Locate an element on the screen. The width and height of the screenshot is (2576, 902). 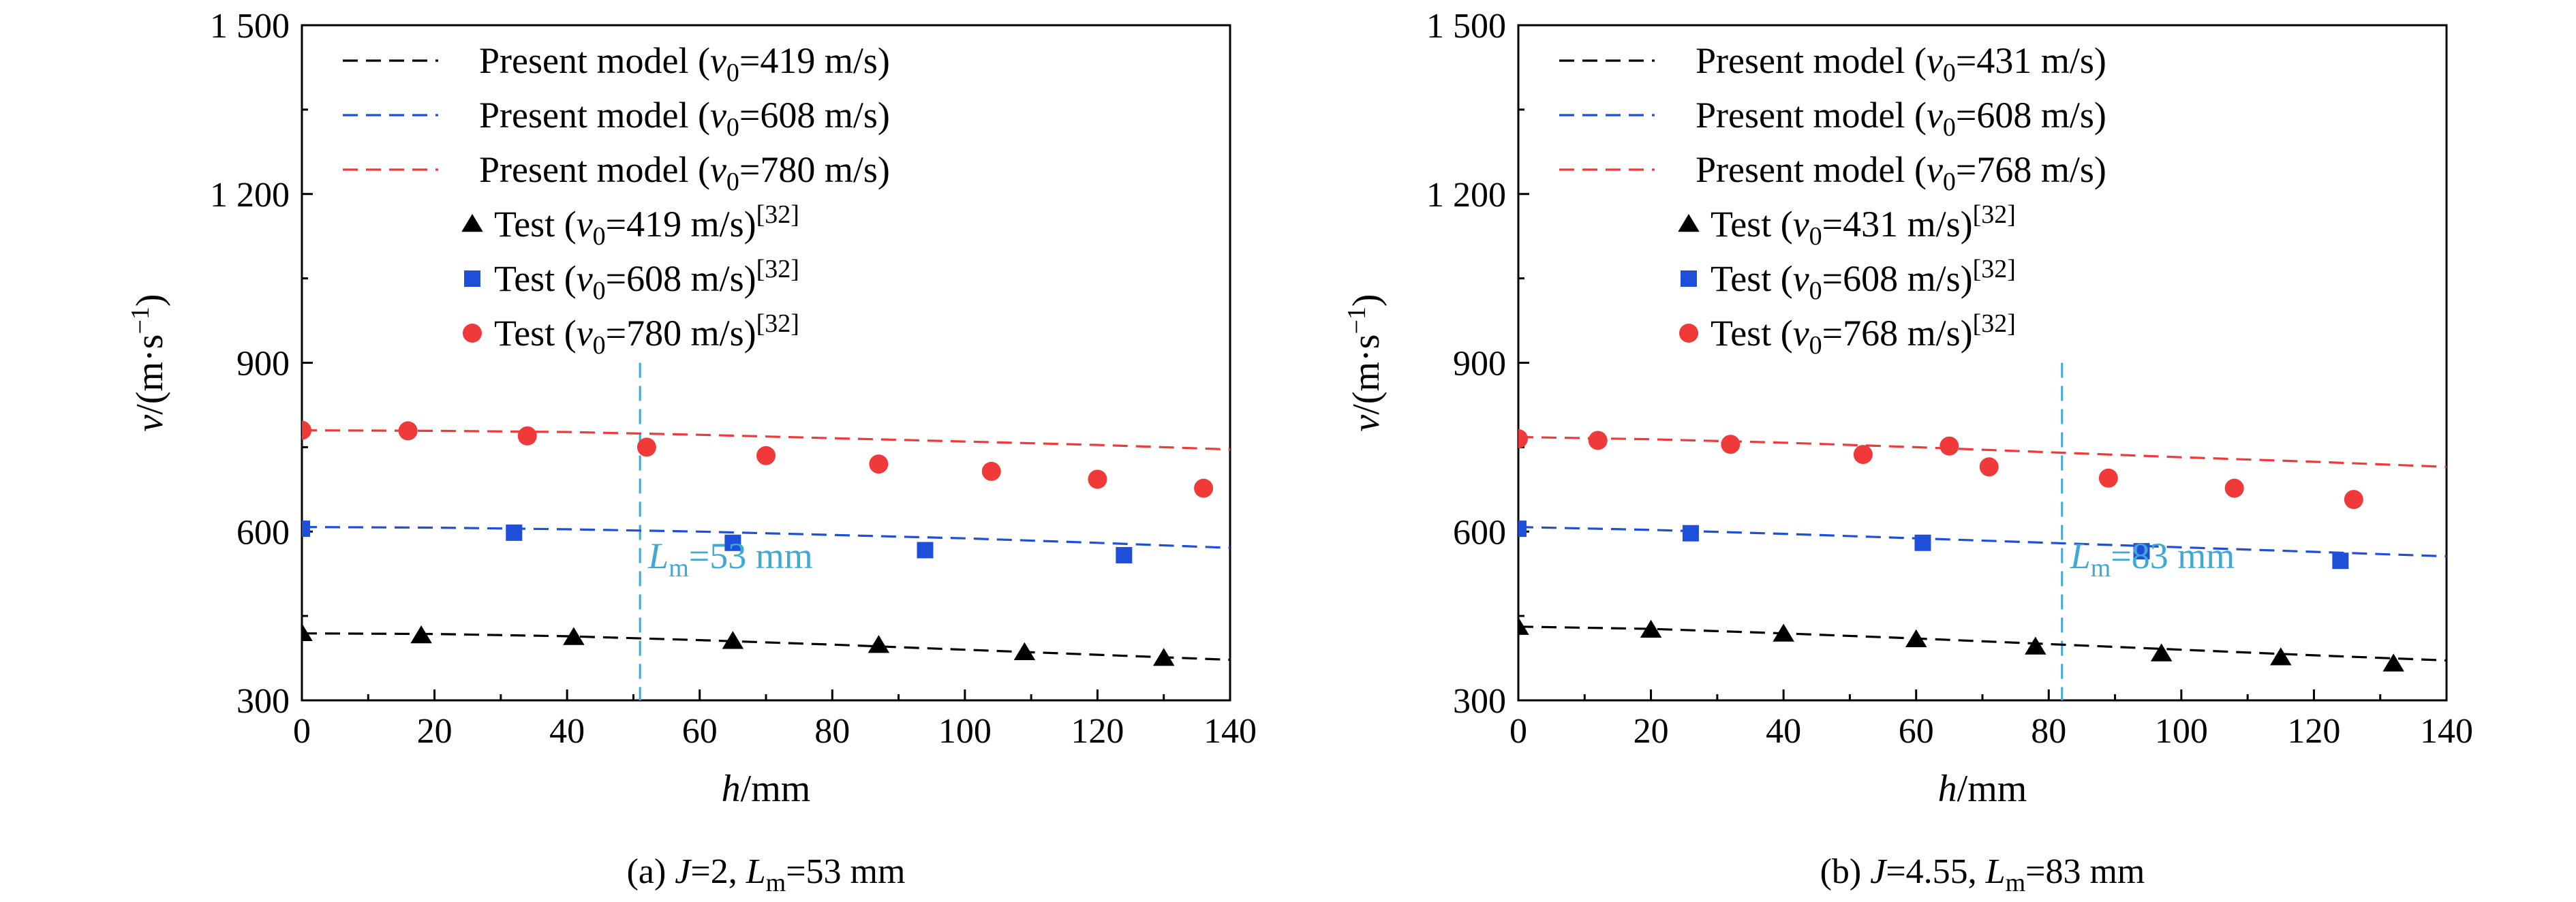
caption-var: L is located at coordinates (756, 872).